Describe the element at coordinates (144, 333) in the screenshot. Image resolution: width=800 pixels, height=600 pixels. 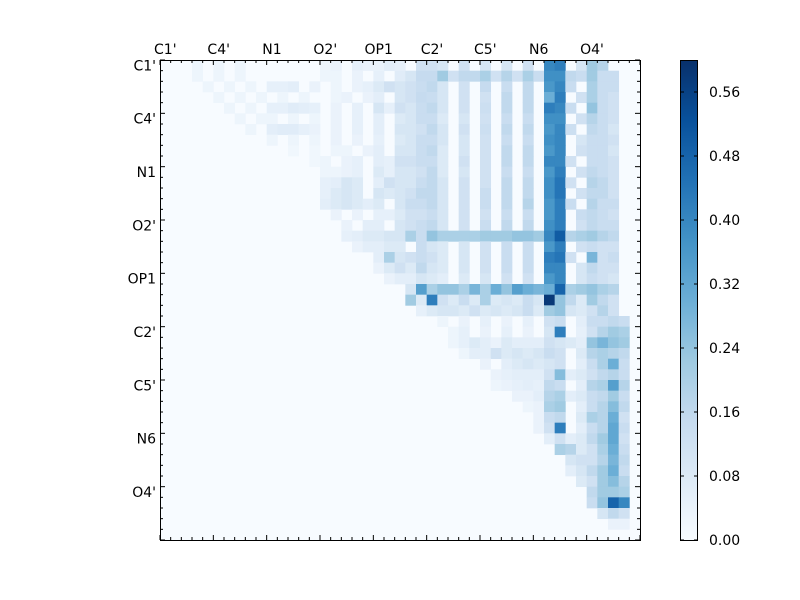
I see `y-tick-label: C2'` at that location.